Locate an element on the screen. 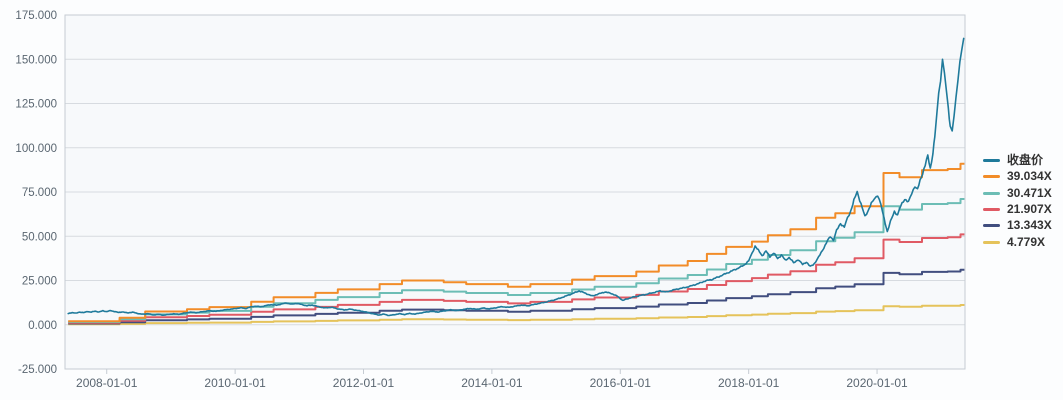  legend: 收盘价 39.034X 30.471X 21.907X 13.343X 4.779X is located at coordinates (1017, 201).